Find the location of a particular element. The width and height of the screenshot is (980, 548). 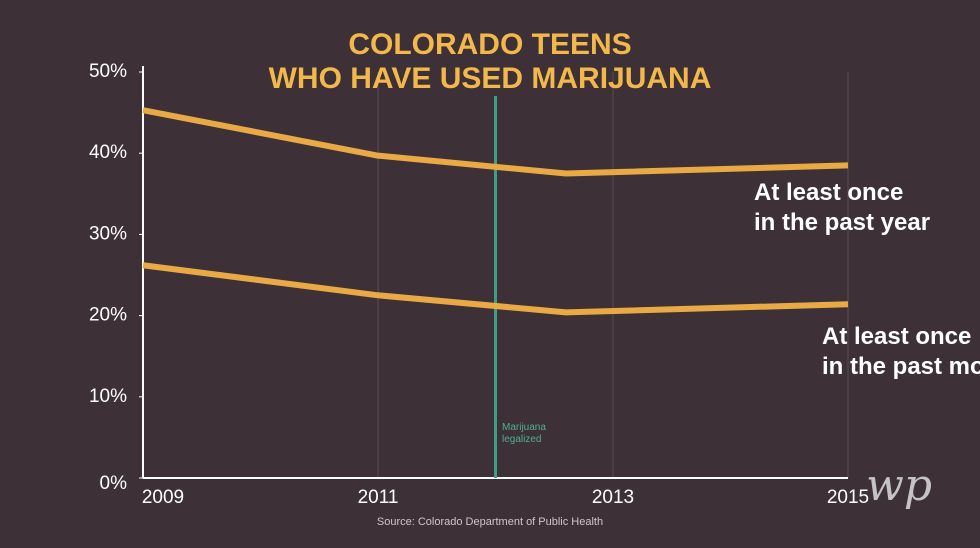

watermark: wp is located at coordinates (899, 485).